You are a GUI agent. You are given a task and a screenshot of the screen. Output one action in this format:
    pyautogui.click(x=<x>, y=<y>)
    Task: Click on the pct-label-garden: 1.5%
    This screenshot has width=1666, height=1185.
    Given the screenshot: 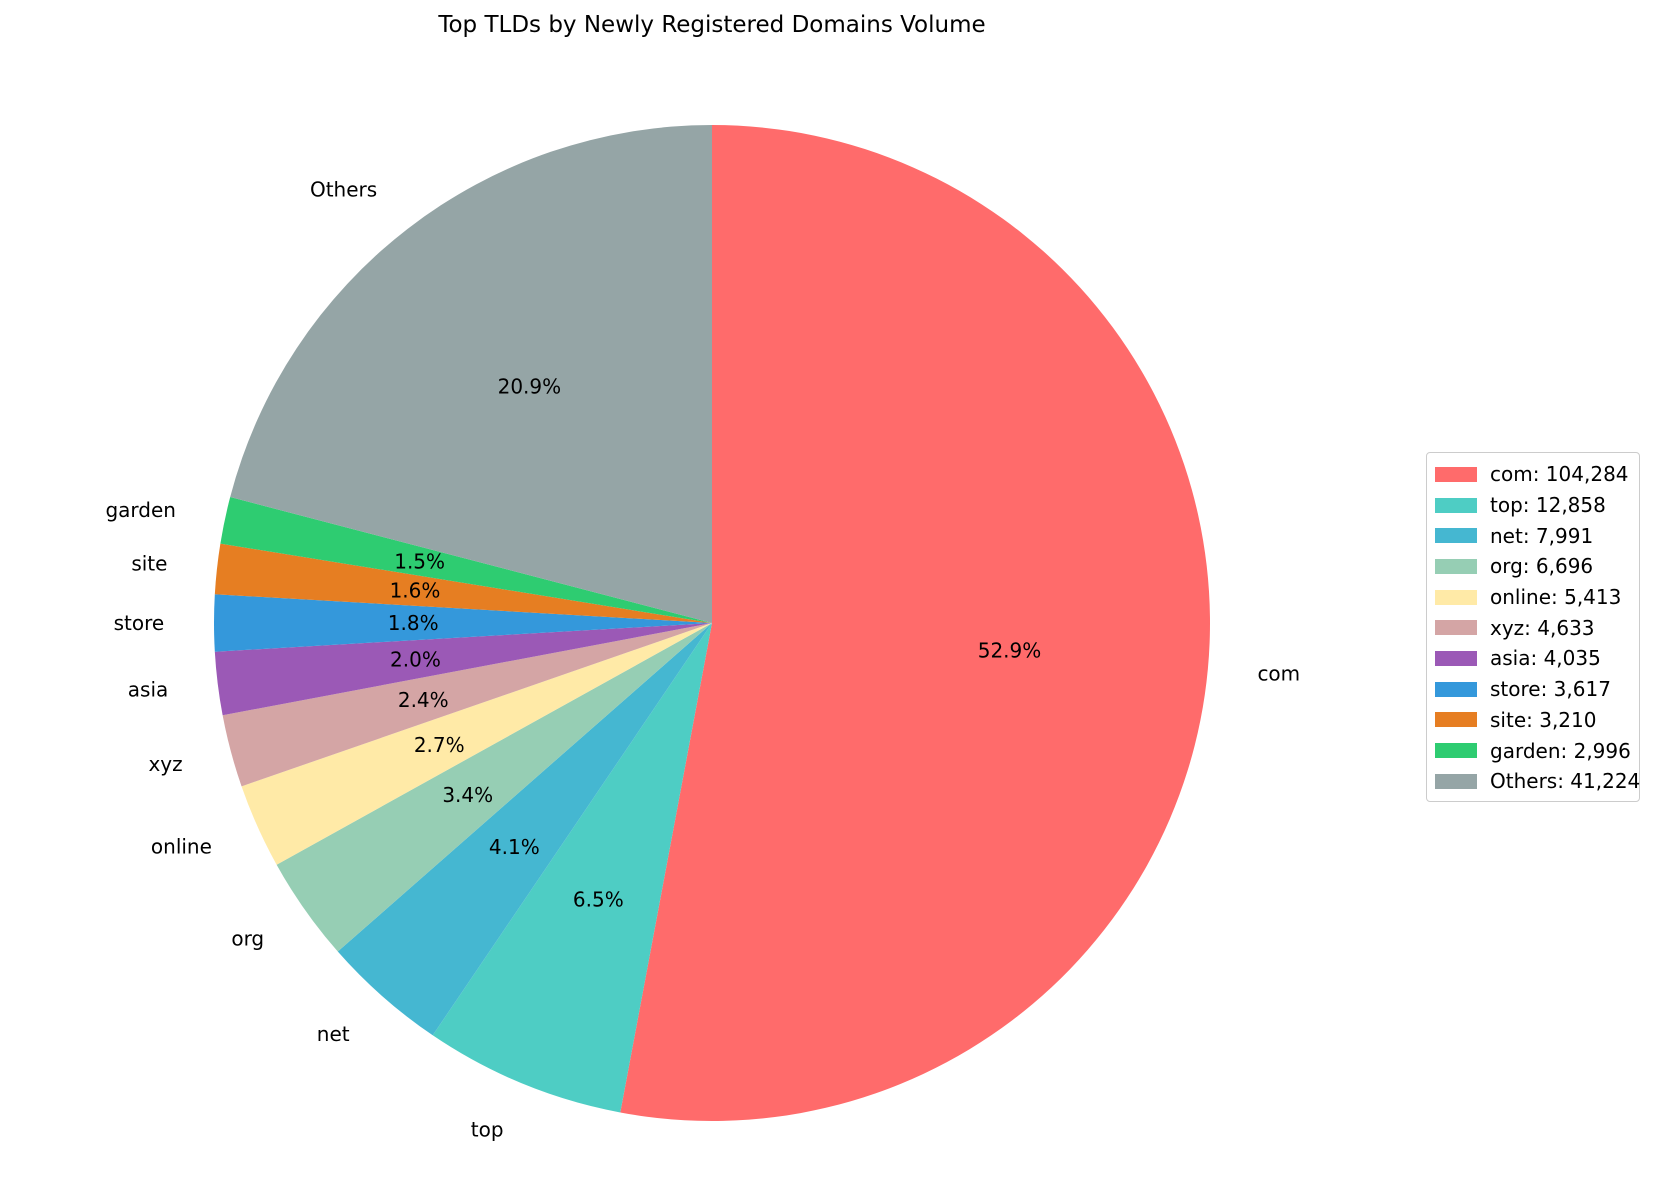 What is the action you would take?
    pyautogui.click(x=419, y=561)
    